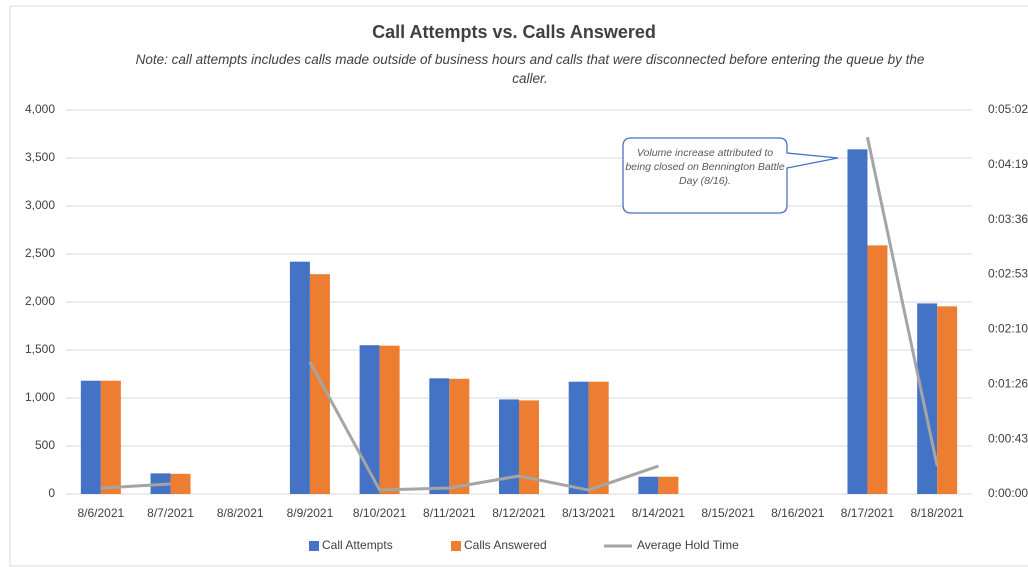  I want to click on y2-tick-label: 0:05:02, so click(1008, 109).